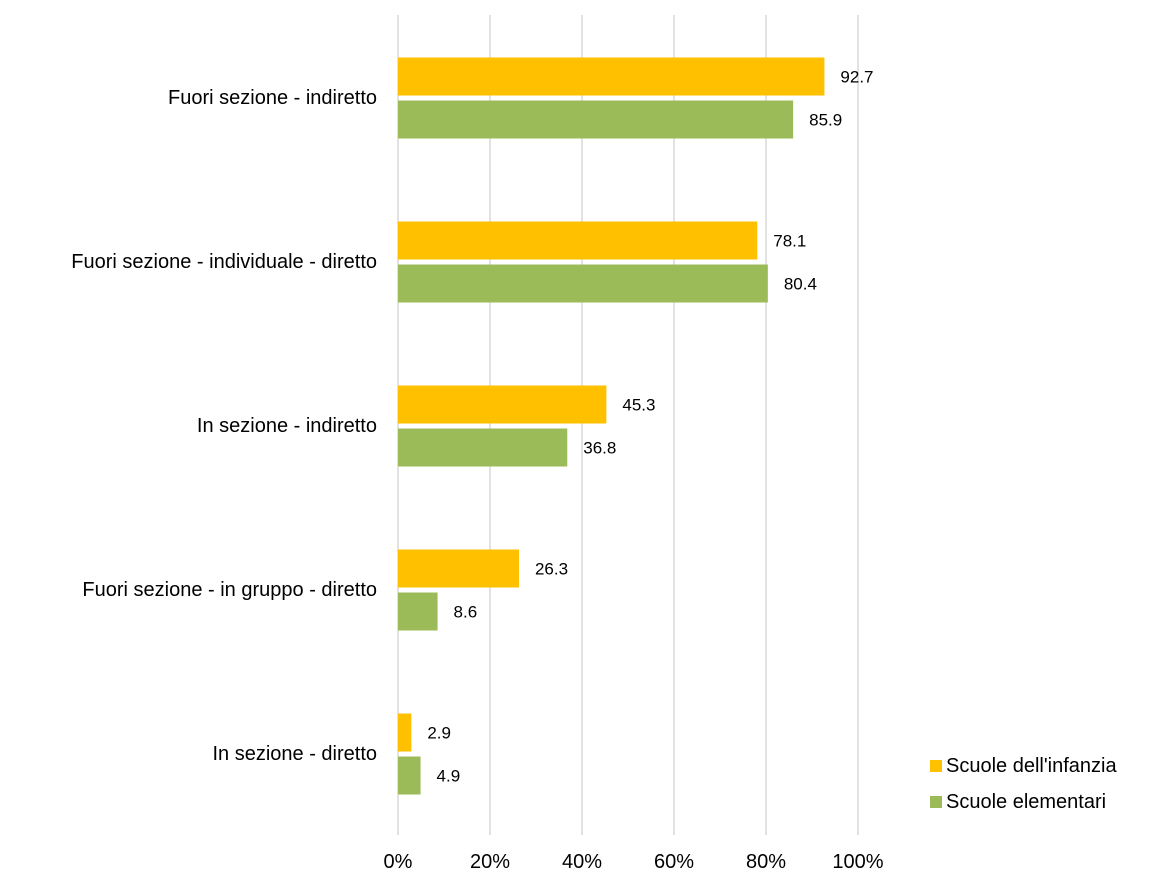 The height and width of the screenshot is (875, 1154). I want to click on legend-item-elementari: Scuole elementari, so click(1023, 802).